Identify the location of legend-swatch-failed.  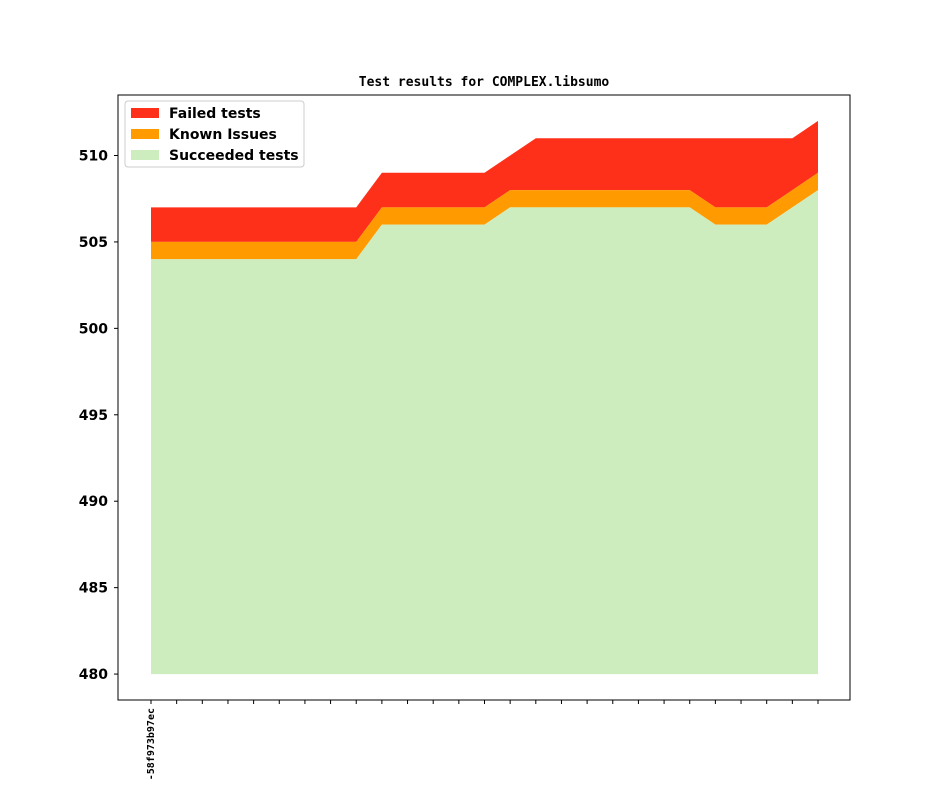
(145, 113).